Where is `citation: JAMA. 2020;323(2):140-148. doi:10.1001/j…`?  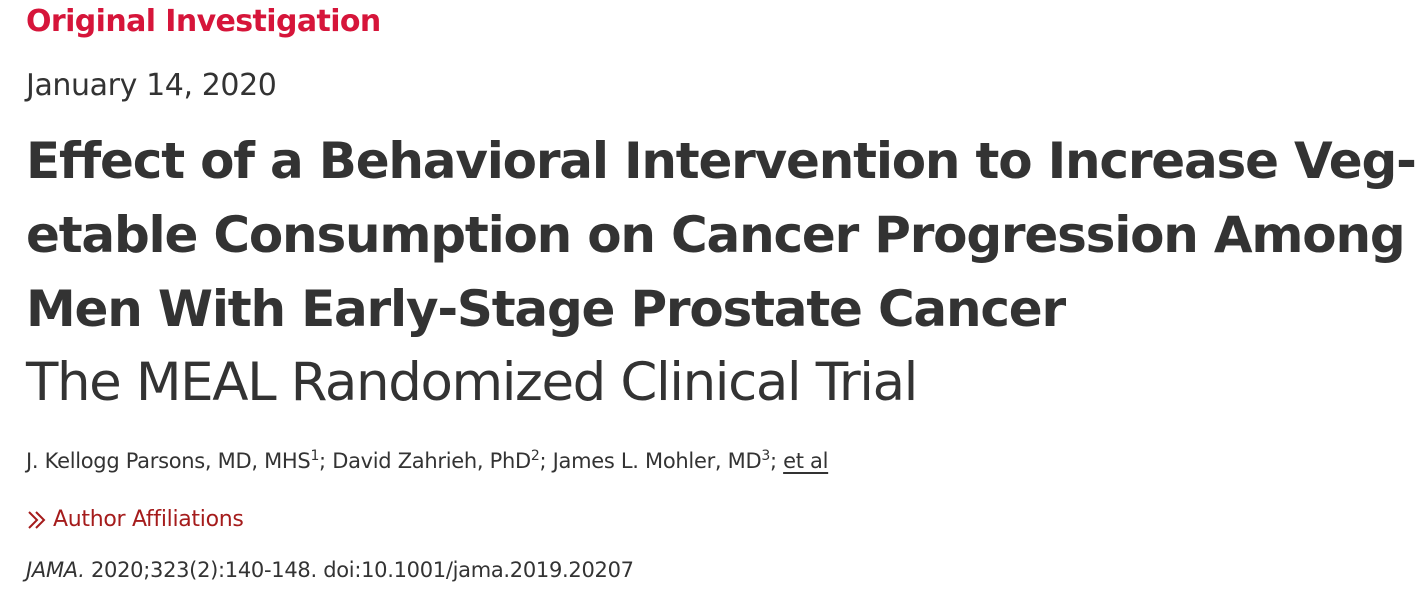
citation: JAMA. 2020;323(2):140-148. doi:10.1001/j… is located at coordinates (330, 570).